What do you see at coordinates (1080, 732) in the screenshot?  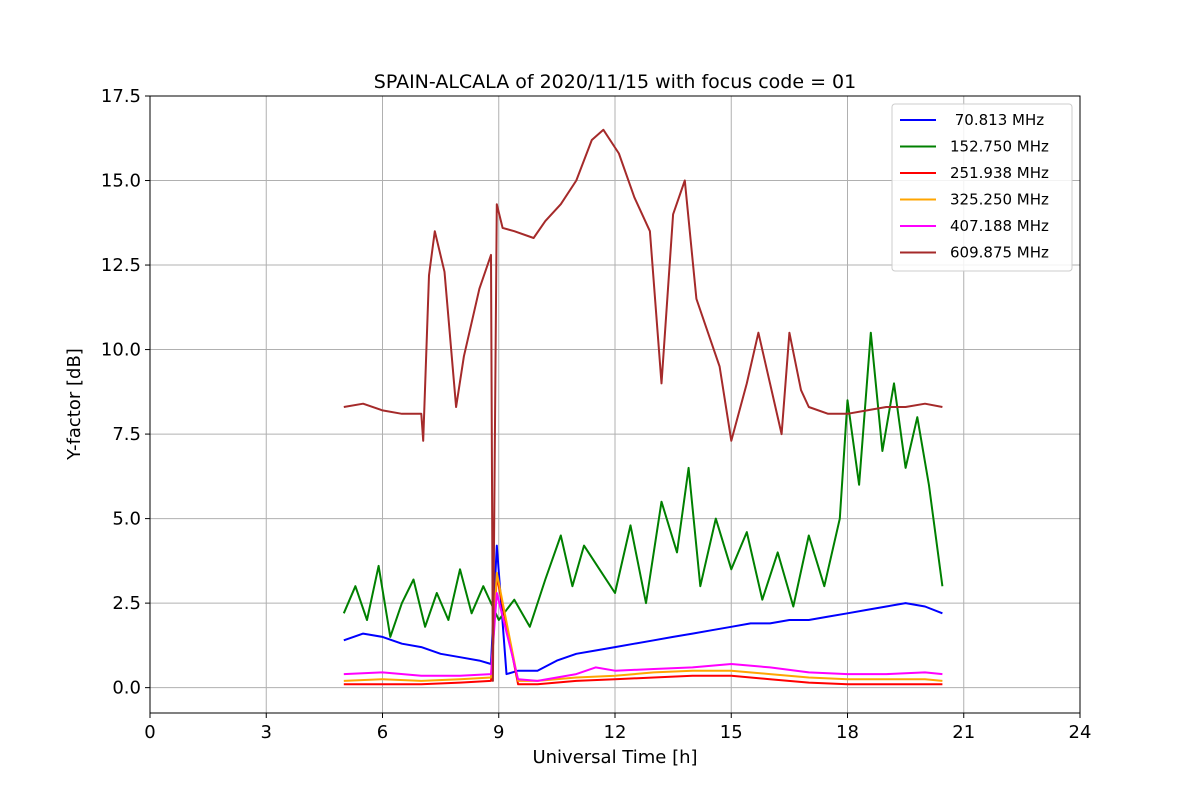 I see `x-tick-label: 24` at bounding box center [1080, 732].